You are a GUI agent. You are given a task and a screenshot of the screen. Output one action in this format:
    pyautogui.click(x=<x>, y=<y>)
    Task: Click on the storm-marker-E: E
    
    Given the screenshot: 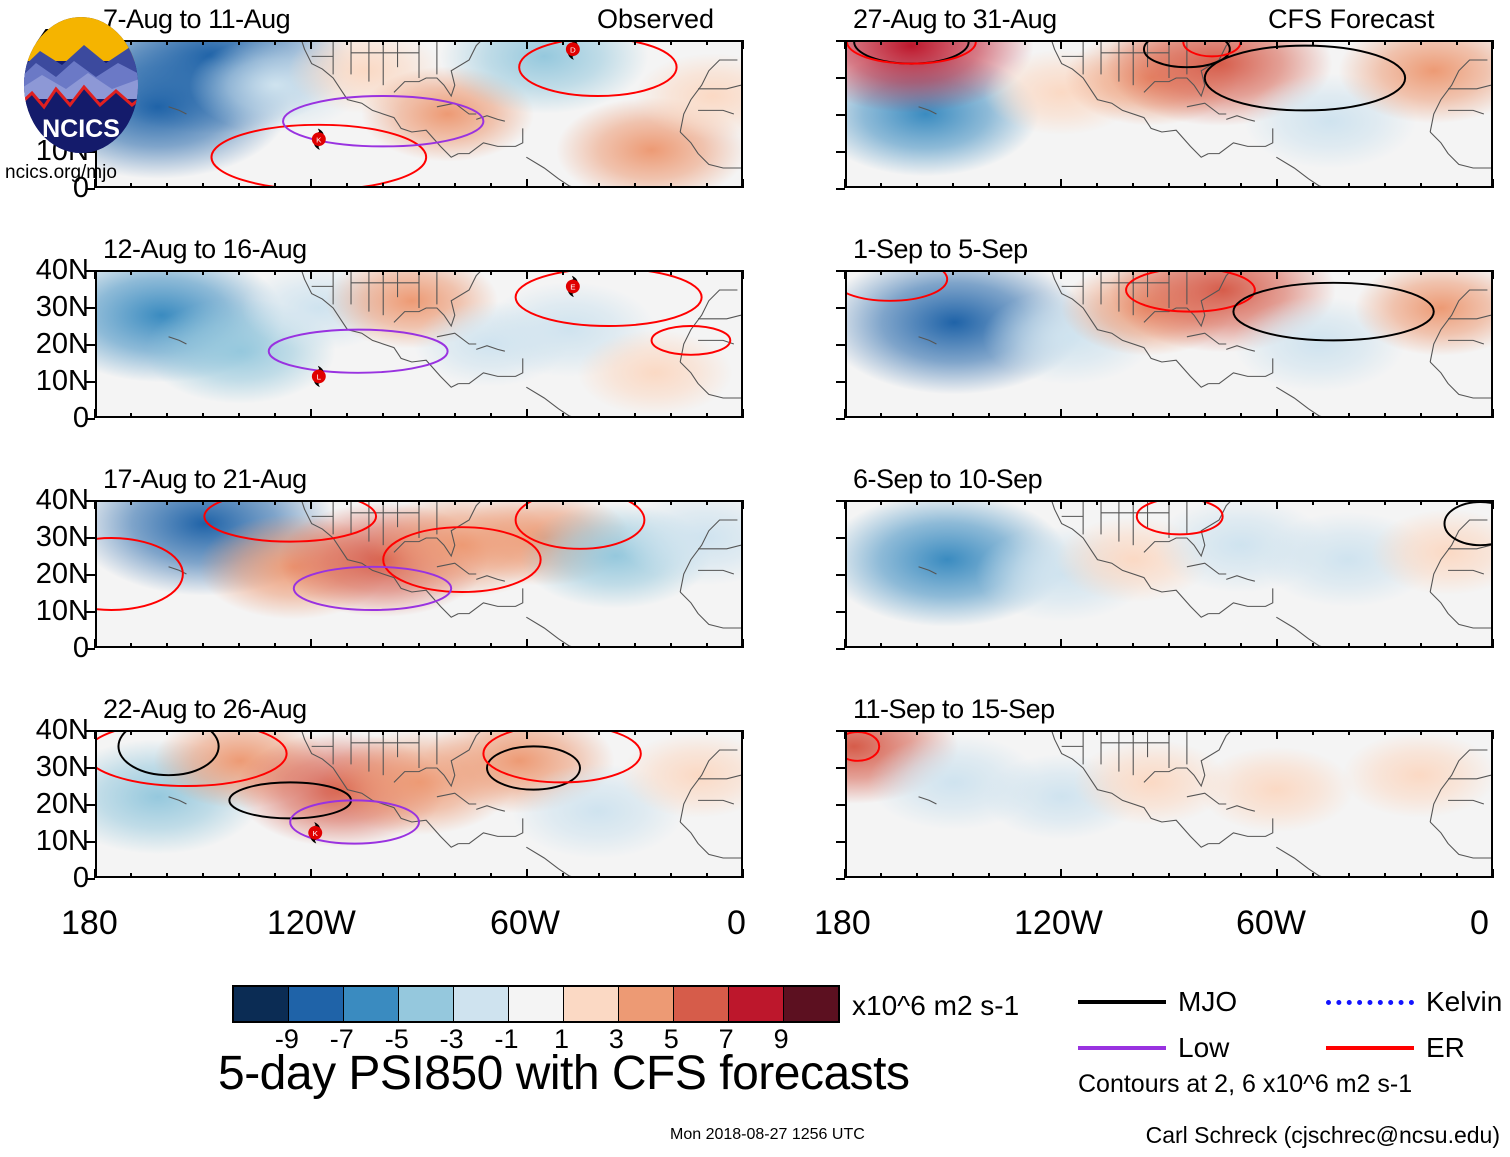 What is the action you would take?
    pyautogui.click(x=572, y=286)
    